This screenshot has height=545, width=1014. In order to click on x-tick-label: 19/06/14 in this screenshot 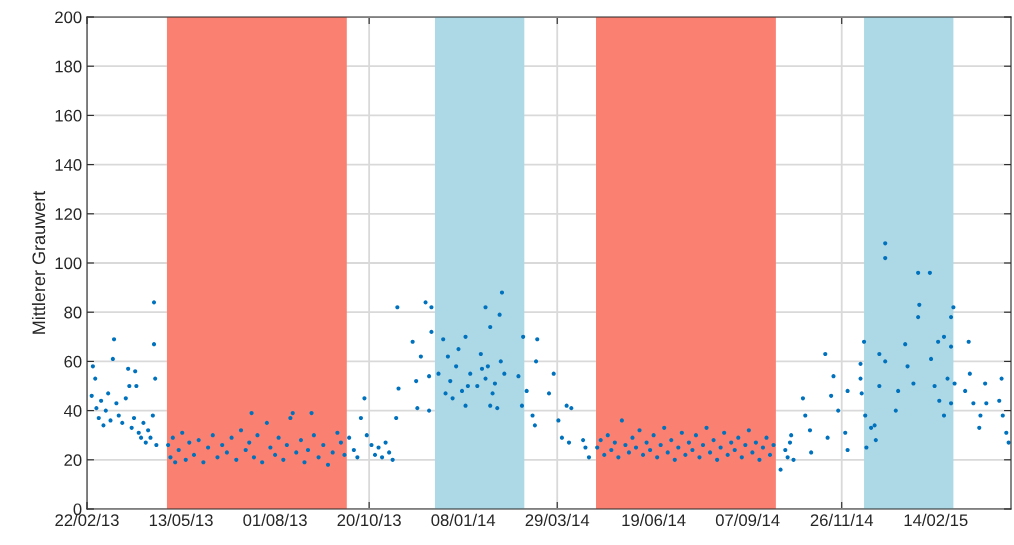, I will do `click(654, 520)`.